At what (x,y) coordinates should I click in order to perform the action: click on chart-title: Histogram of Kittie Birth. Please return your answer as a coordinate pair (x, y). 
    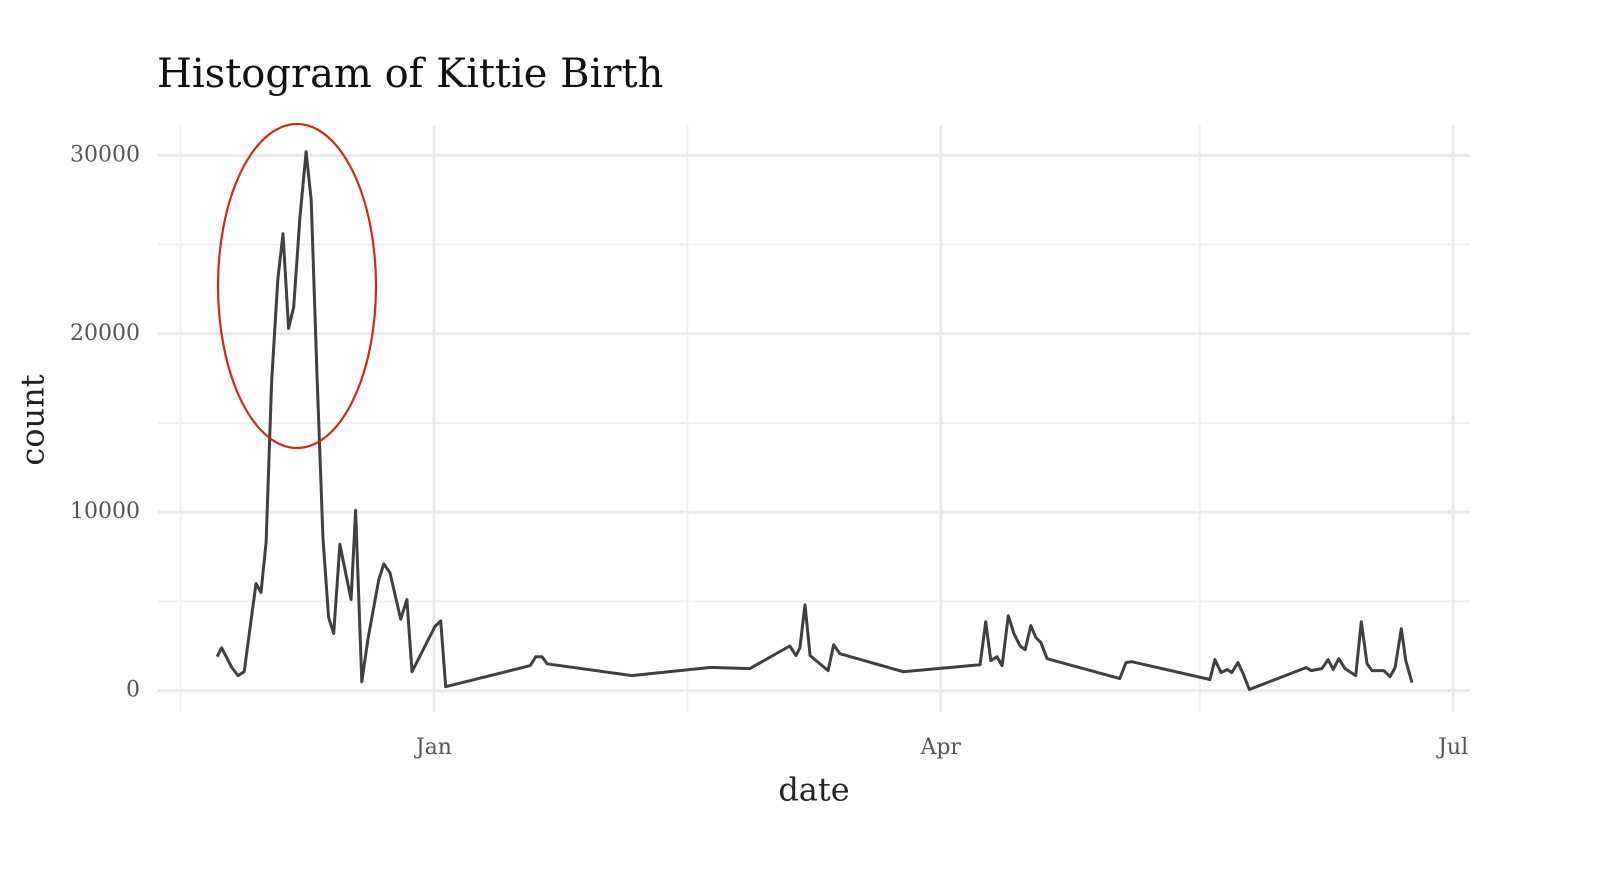
    Looking at the image, I should click on (410, 74).